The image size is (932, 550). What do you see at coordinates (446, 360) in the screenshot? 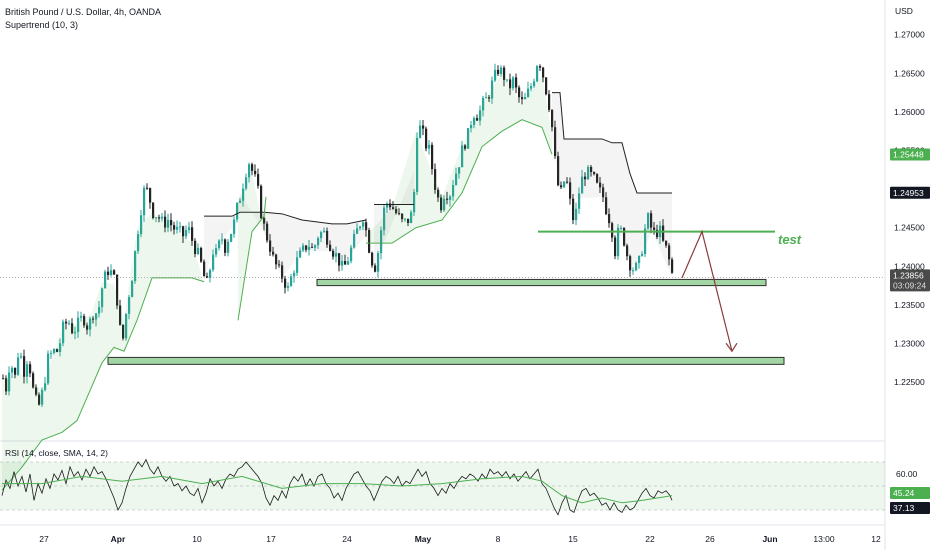
I see `lower-support-zone` at bounding box center [446, 360].